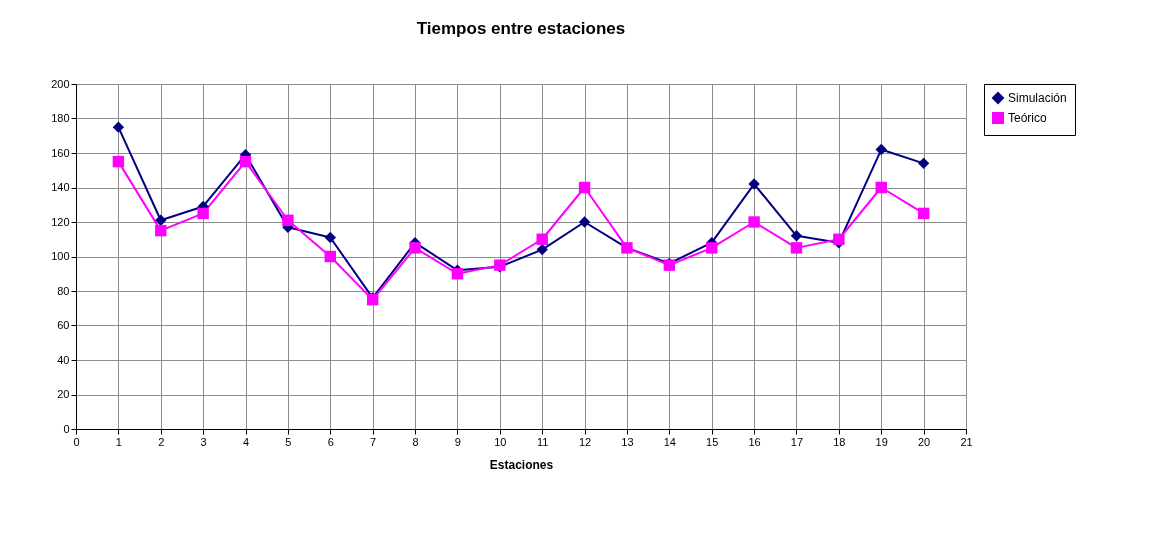  What do you see at coordinates (457, 441) in the screenshot?
I see `x-tick-label: 9` at bounding box center [457, 441].